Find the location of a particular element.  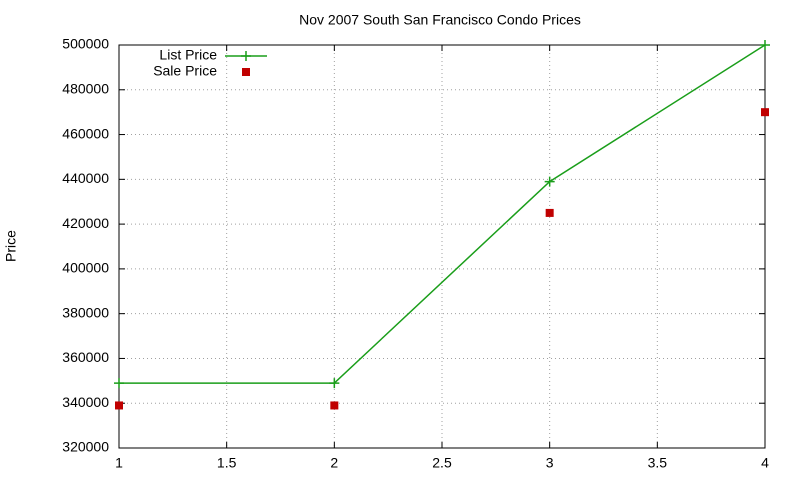

legend-label: Sale Price is located at coordinates (185, 71).